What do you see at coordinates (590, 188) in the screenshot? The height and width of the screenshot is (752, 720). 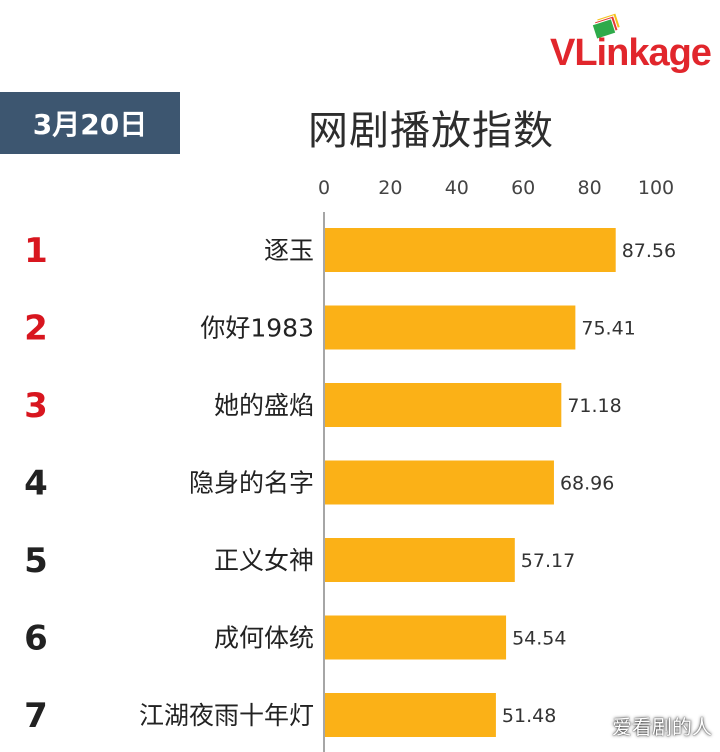 I see `x-tick-label: 80` at bounding box center [590, 188].